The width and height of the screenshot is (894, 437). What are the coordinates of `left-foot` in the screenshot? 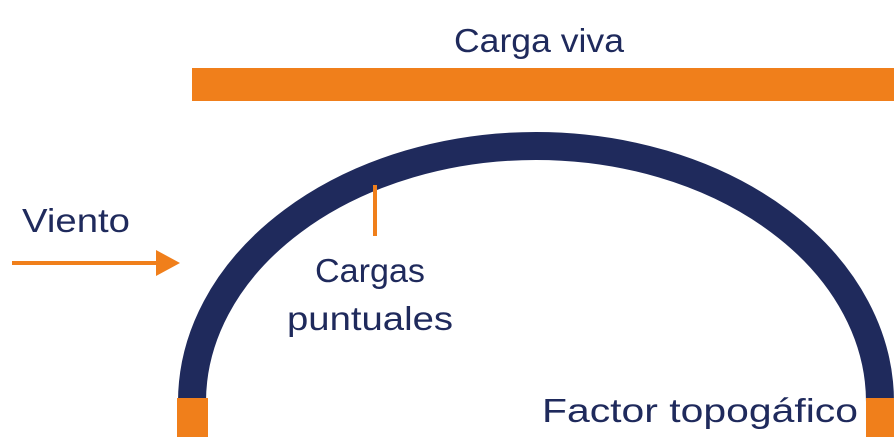 It's located at (192, 417).